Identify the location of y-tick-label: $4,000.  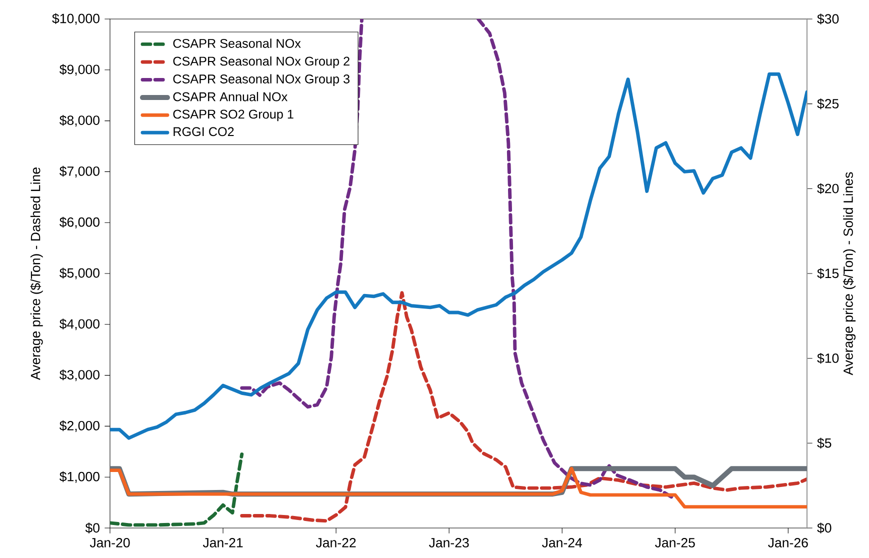
(80, 324).